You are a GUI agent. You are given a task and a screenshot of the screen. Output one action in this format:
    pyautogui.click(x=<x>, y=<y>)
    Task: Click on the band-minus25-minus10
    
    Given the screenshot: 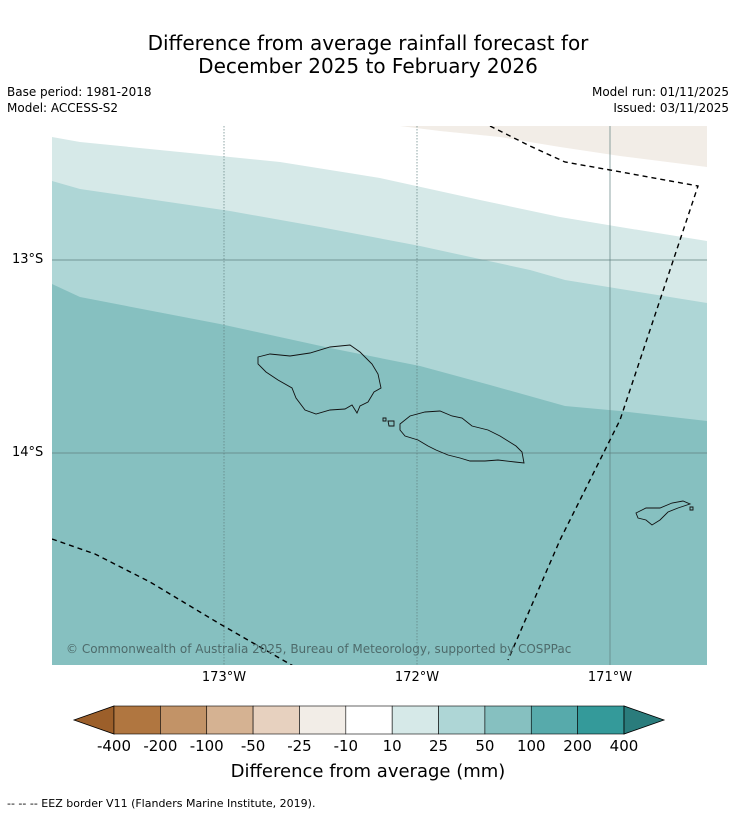 What is the action you would take?
    pyautogui.click(x=553, y=146)
    